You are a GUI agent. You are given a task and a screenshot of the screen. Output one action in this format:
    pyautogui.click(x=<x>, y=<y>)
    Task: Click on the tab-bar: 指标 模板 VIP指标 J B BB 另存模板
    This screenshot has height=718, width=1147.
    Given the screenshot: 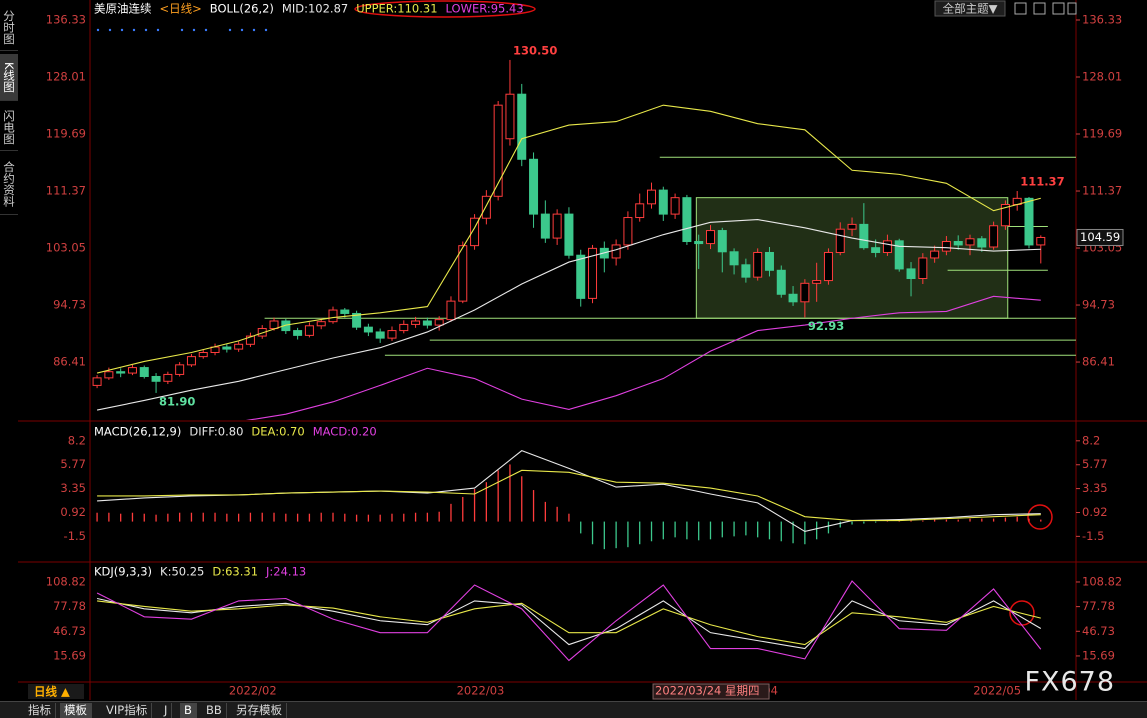 What is the action you would take?
    pyautogui.click(x=573, y=709)
    